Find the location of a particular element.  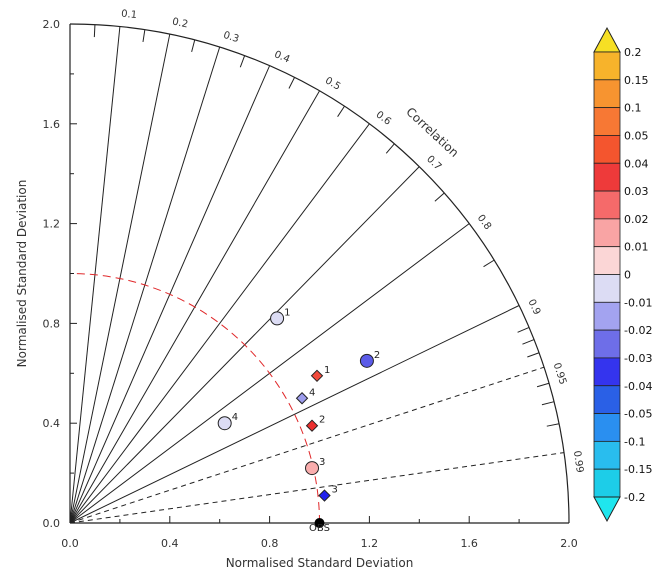

reference-label: OBS is located at coordinates (319, 528).